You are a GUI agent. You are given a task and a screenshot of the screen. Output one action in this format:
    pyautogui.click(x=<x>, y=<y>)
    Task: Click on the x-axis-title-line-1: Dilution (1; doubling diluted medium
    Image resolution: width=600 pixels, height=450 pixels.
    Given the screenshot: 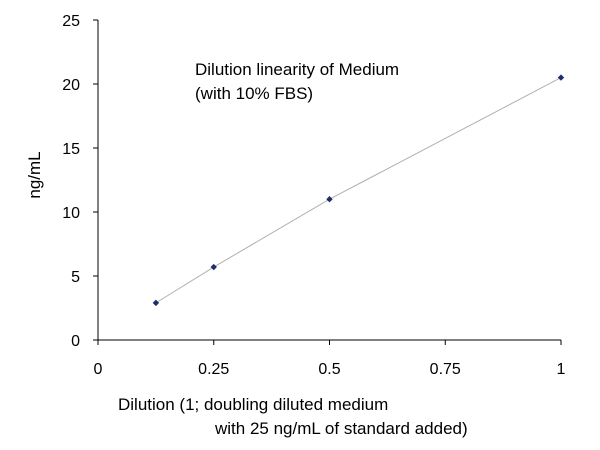 What is the action you would take?
    pyautogui.click(x=253, y=404)
    